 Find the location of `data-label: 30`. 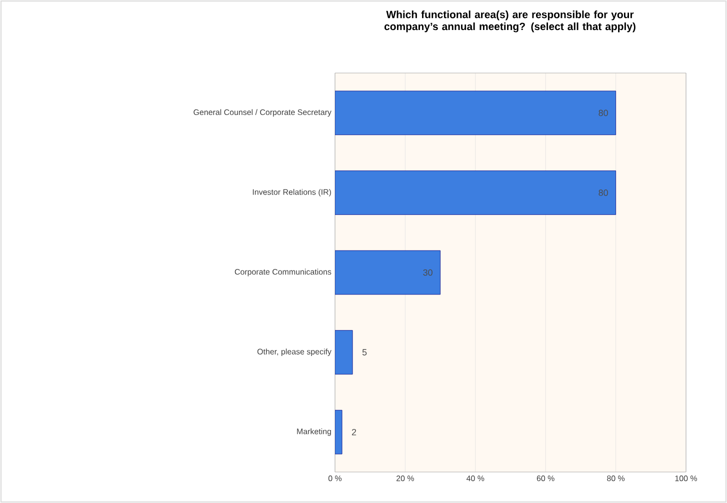

data-label: 30 is located at coordinates (427, 272).